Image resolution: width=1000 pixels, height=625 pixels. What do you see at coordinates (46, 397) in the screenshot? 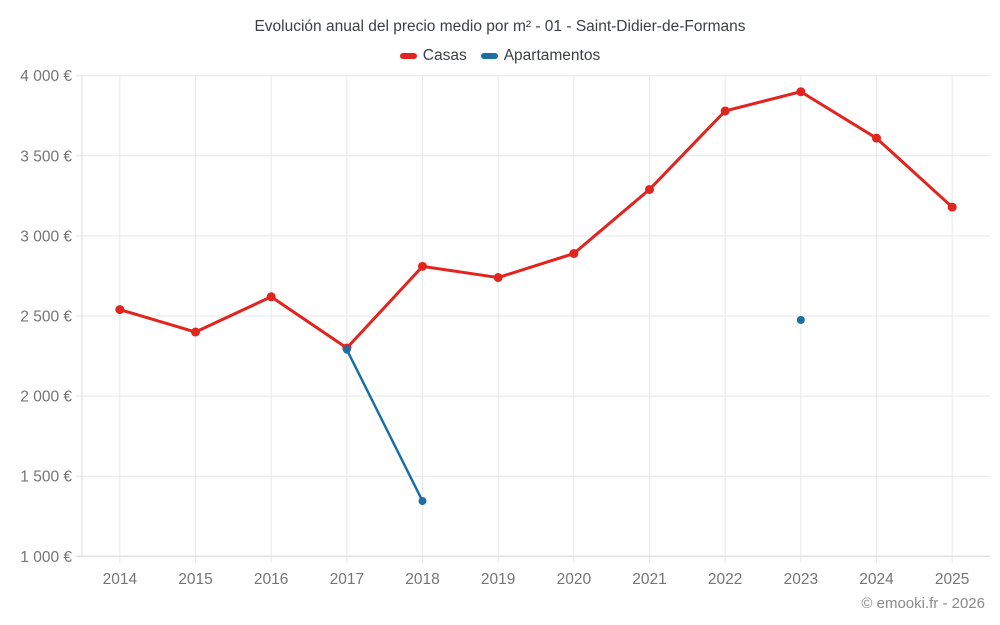
I see `y-tick-label: 2 000 €` at bounding box center [46, 397].